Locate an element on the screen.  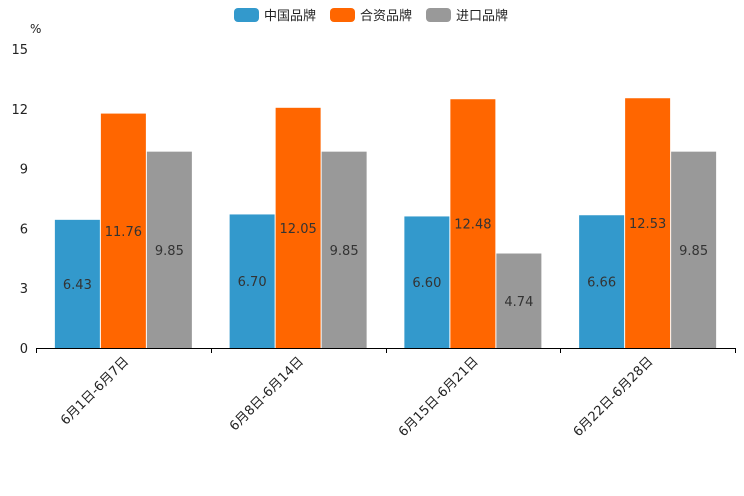
bar-value-label: 12.53 is located at coordinates (647, 224).